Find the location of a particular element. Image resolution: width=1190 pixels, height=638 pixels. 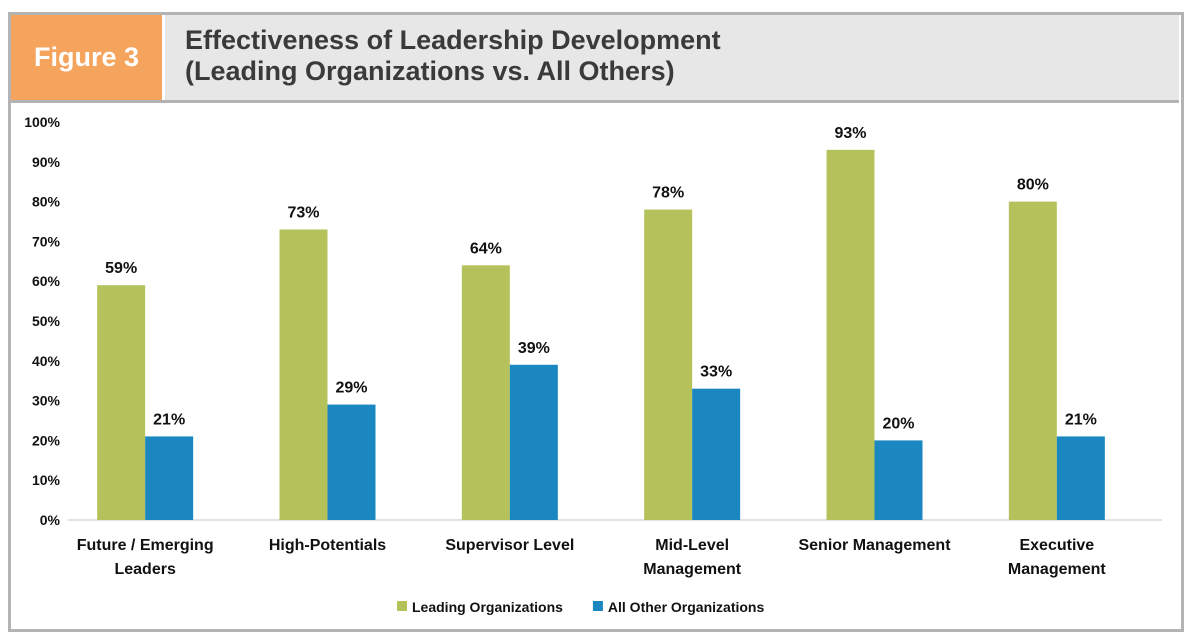

x-tick-label: Supervisor Level is located at coordinates (509, 545).